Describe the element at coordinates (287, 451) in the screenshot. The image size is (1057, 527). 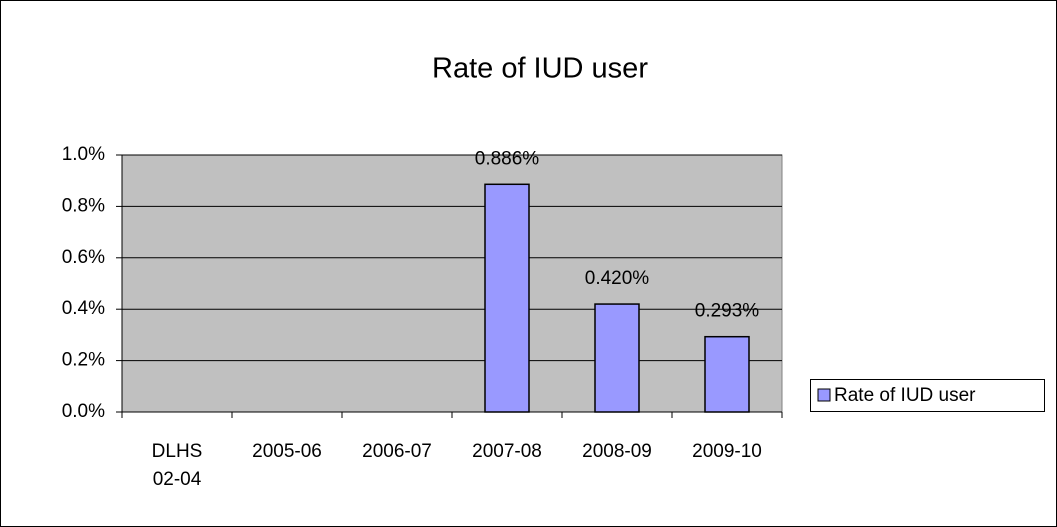
I see `x-tick-label: 2005-06` at that location.